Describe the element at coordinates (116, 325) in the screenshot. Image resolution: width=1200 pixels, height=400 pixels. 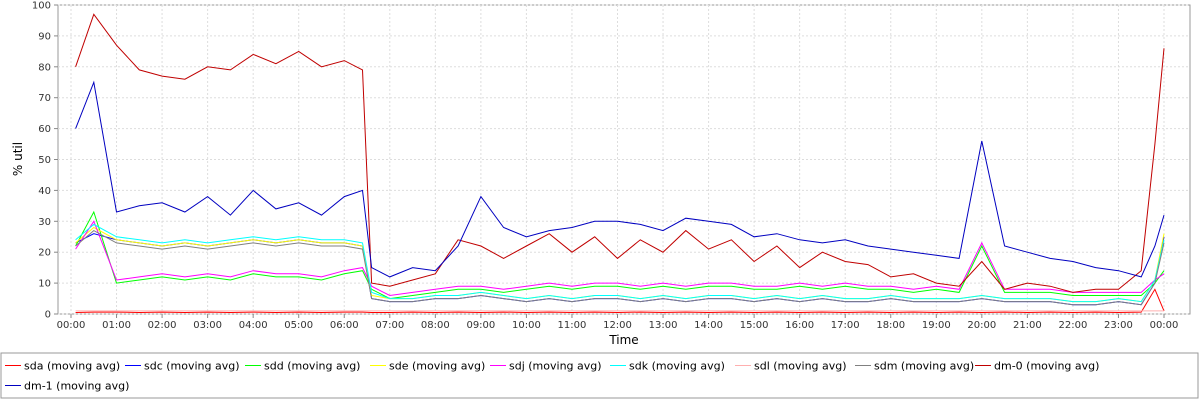
I see `x-tick-label: 01:00` at that location.